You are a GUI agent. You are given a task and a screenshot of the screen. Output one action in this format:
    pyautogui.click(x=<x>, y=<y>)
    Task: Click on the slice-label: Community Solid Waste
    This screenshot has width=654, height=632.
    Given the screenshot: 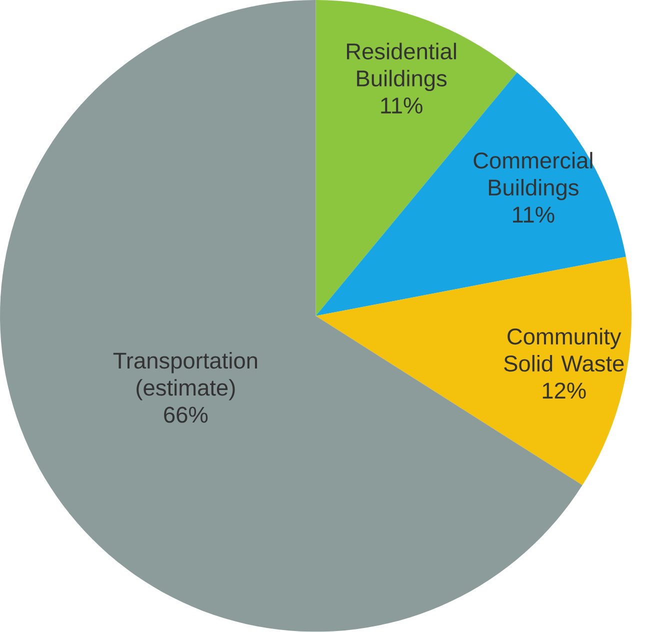 What is the action you would take?
    pyautogui.click(x=564, y=350)
    